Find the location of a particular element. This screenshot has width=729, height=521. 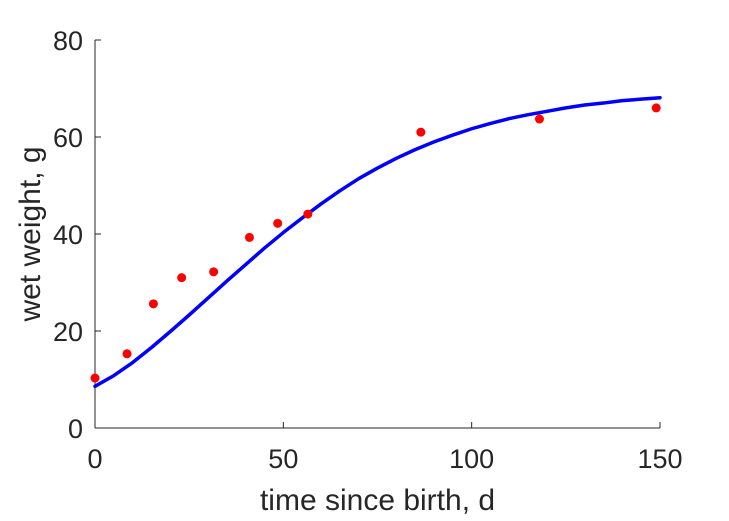

y-tick-label: 80 is located at coordinates (68, 41).